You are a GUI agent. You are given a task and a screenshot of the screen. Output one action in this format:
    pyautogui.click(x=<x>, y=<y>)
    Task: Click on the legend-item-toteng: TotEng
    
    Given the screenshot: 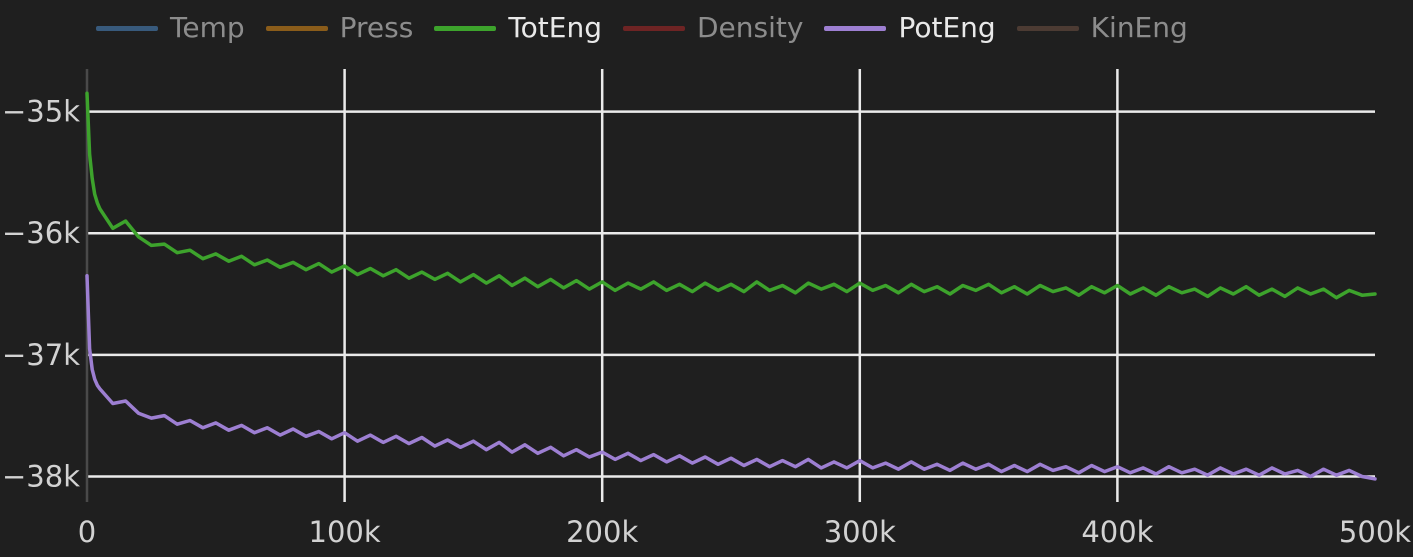 What is the action you would take?
    pyautogui.click(x=518, y=28)
    